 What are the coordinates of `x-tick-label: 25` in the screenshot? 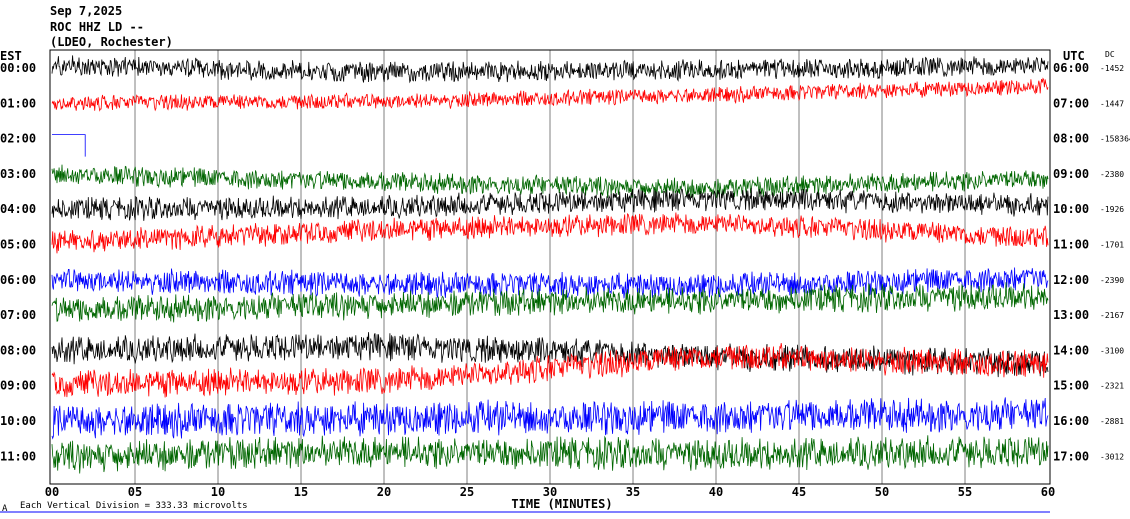 It's located at (467, 492).